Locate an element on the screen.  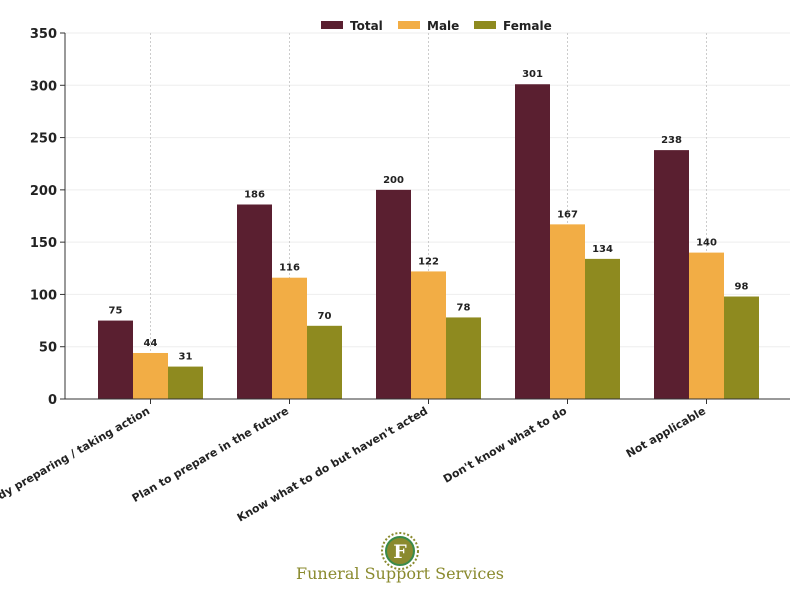
brand-name: Funeral Support Services is located at coordinates (400, 573).